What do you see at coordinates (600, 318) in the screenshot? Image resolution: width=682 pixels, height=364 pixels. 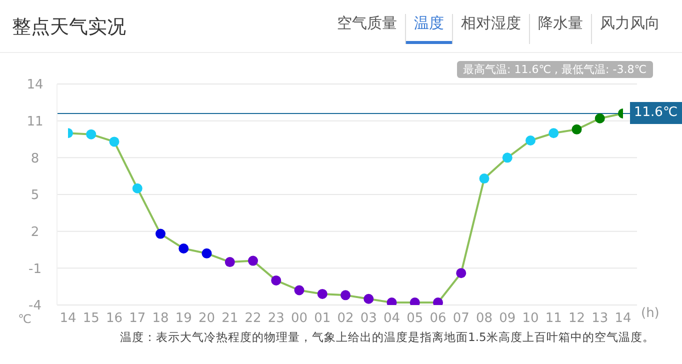 I see `x-tick-label: 13` at bounding box center [600, 318].